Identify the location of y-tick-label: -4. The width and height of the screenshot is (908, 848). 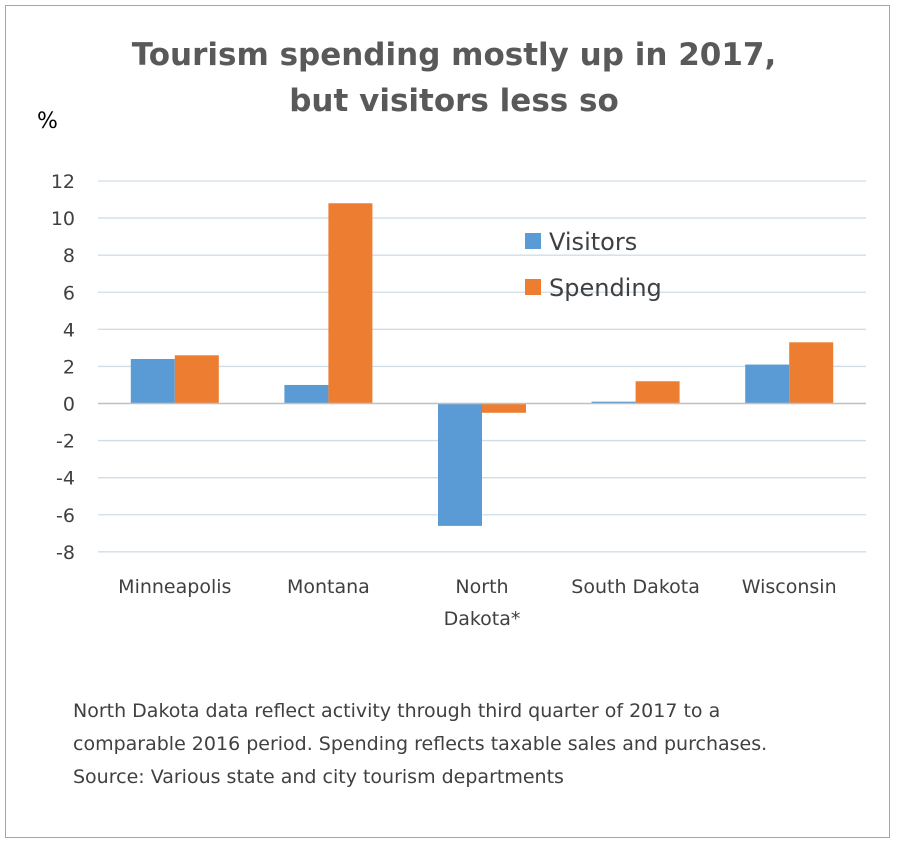
(65, 479).